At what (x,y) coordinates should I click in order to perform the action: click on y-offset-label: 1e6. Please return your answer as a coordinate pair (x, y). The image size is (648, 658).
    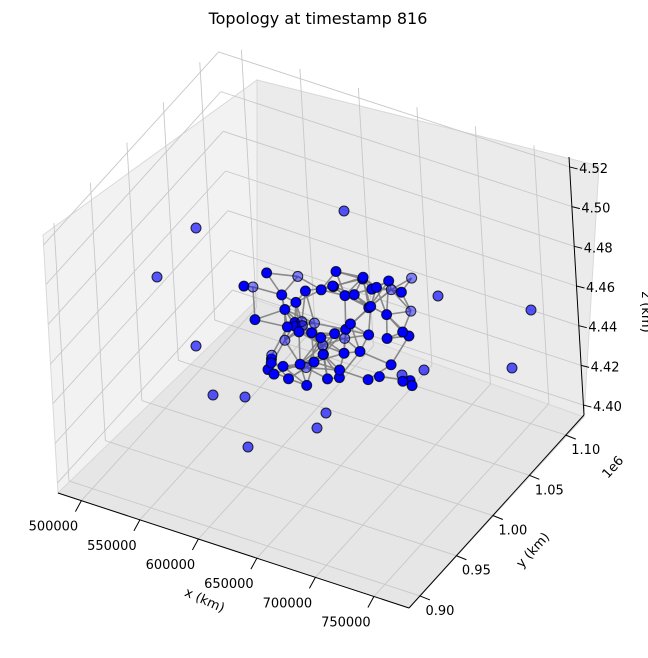
    Looking at the image, I should click on (614, 468).